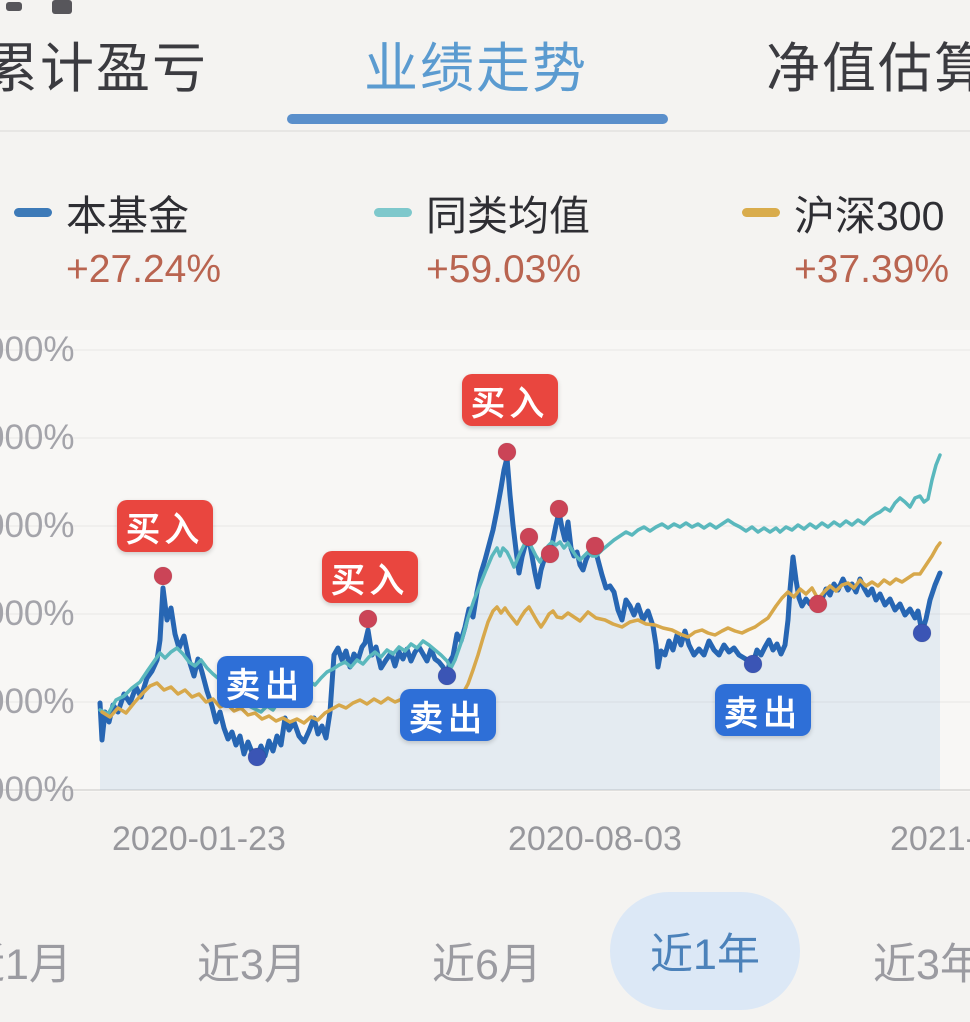 This screenshot has width=970, height=1022. What do you see at coordinates (104, 69) in the screenshot?
I see `tab-cumulative-pnl: 累计盈亏` at bounding box center [104, 69].